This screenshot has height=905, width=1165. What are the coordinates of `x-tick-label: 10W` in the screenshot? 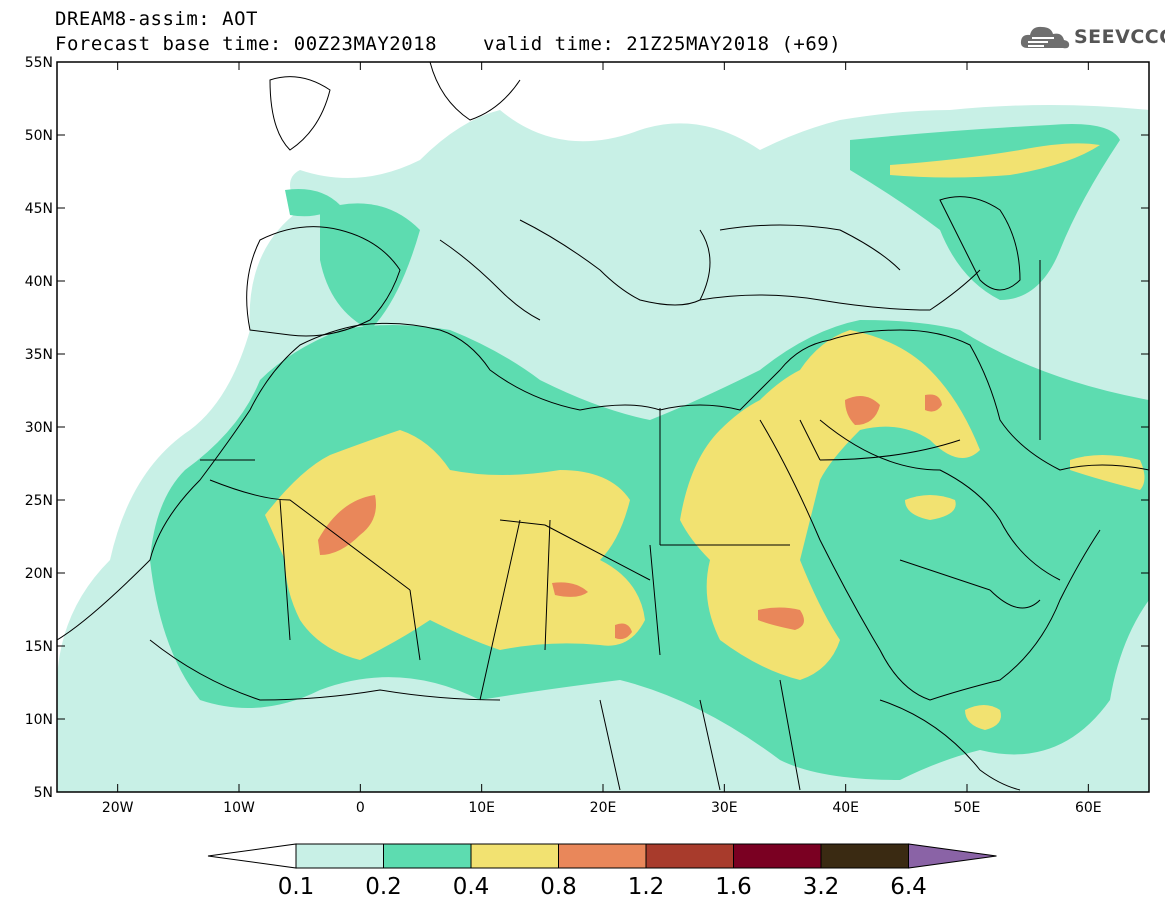 It's located at (239, 808).